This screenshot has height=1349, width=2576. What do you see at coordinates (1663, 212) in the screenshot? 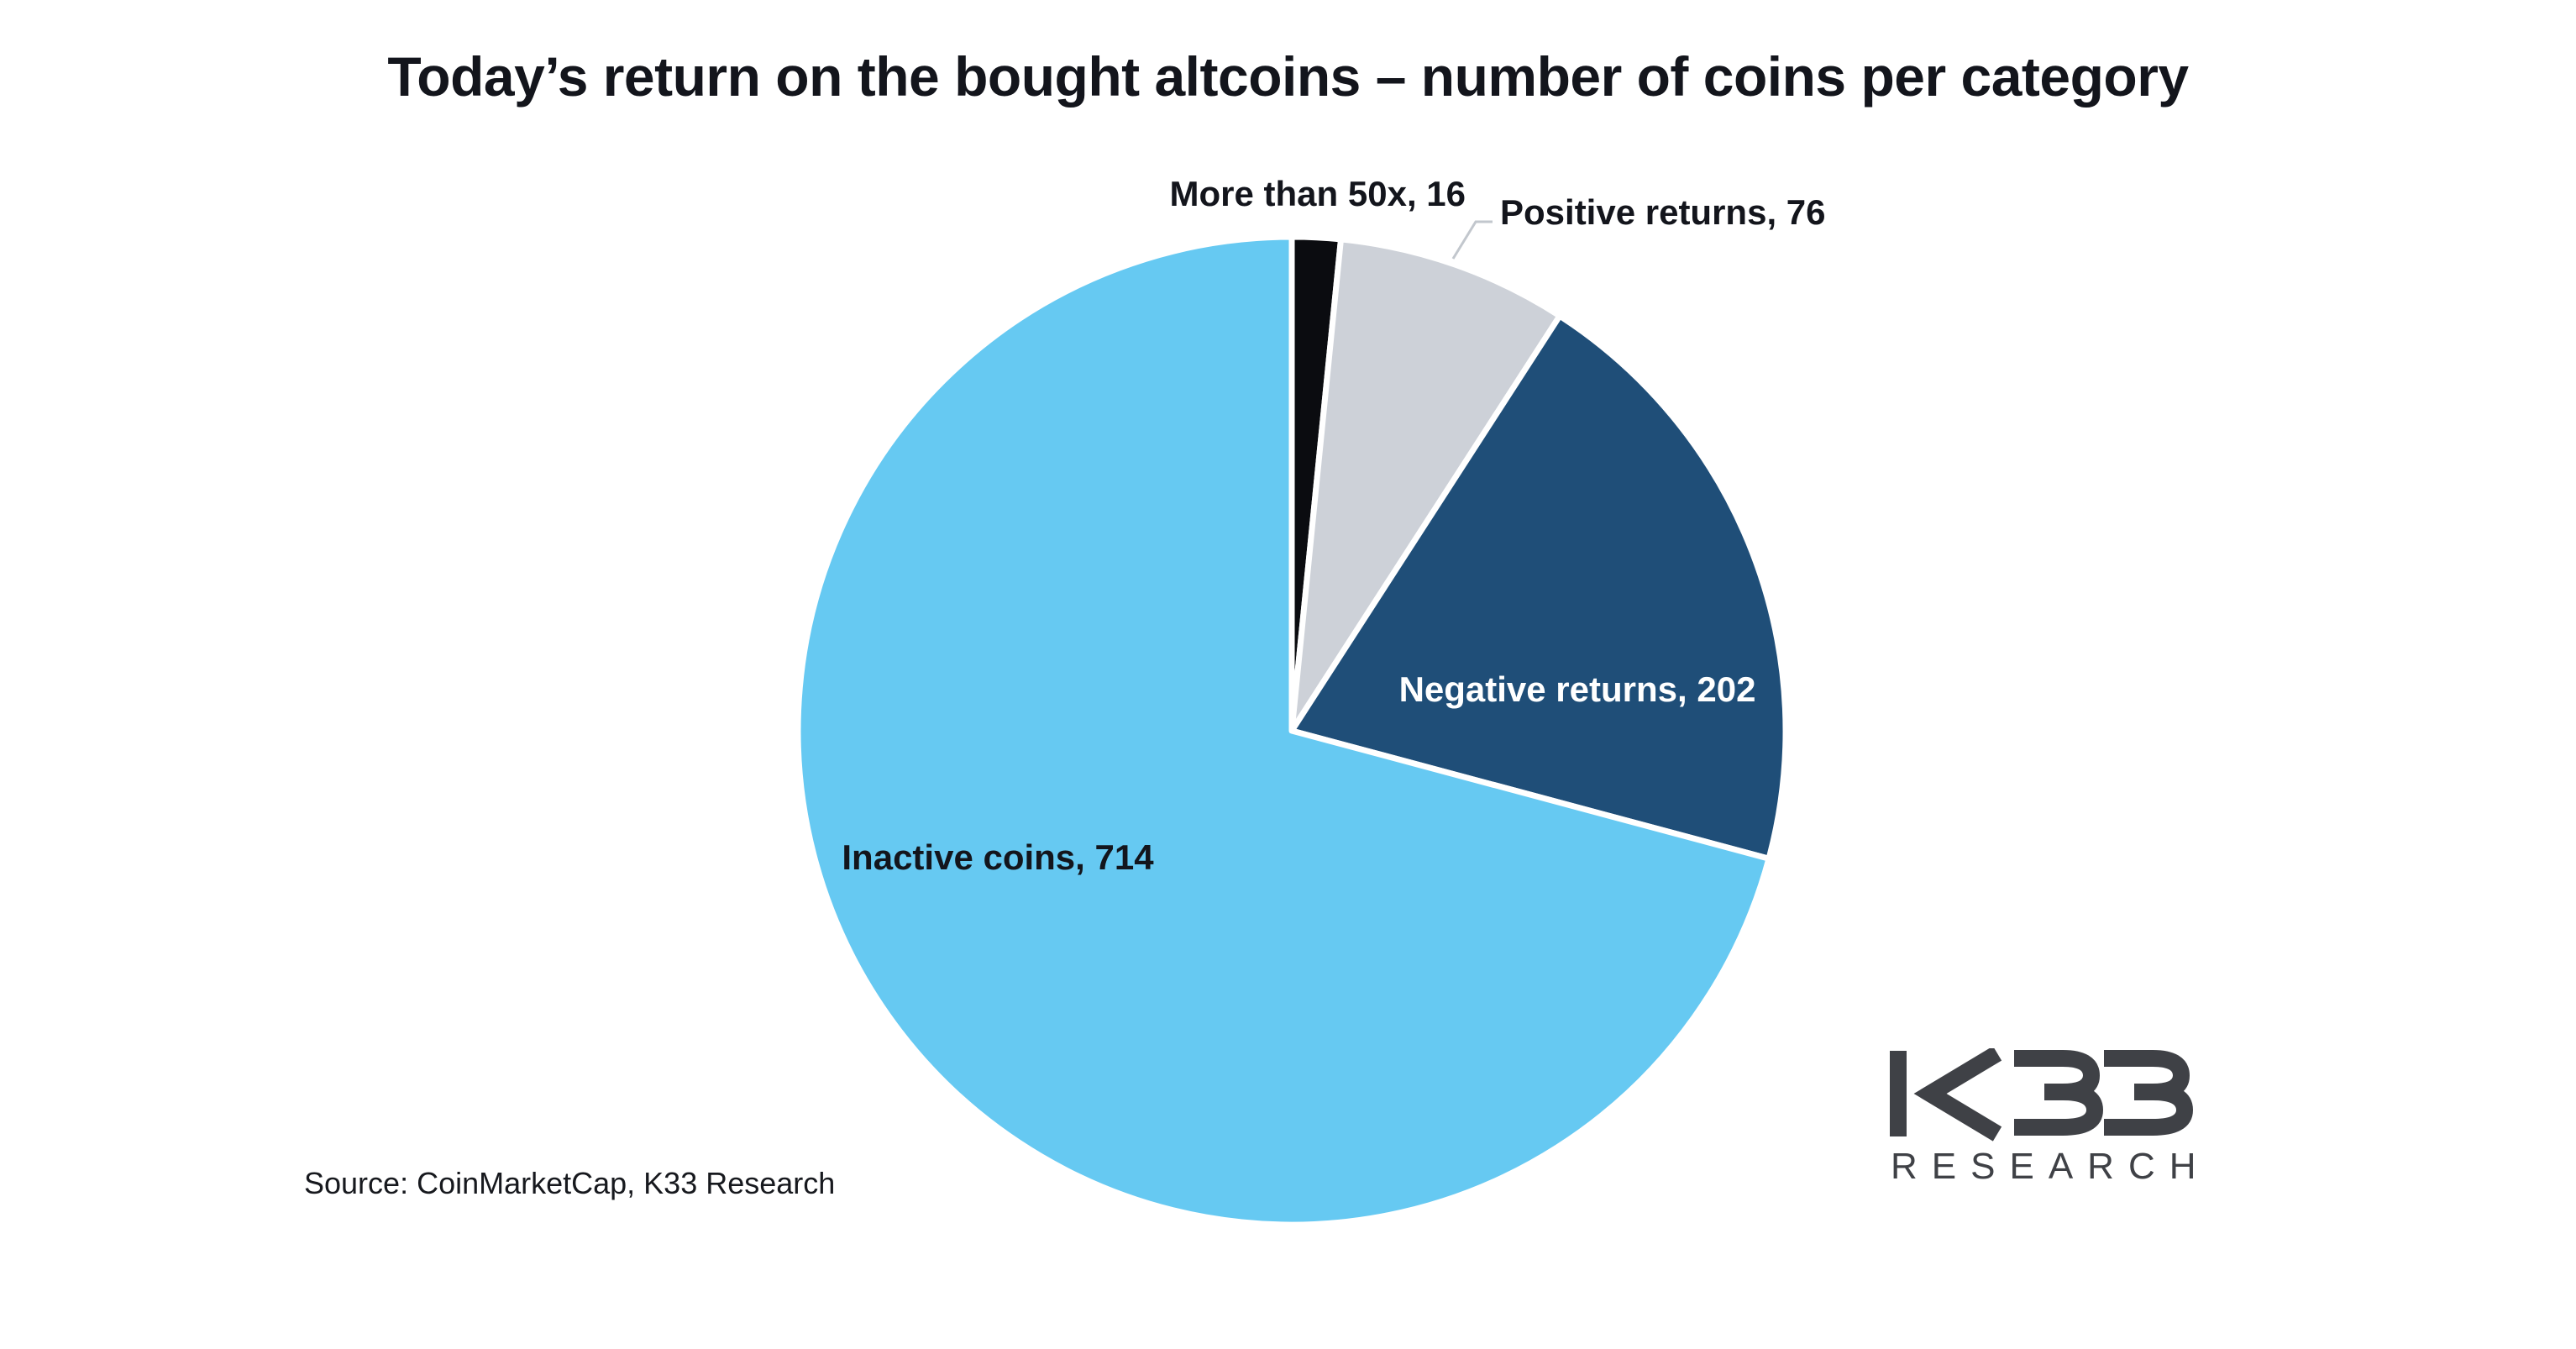
I see `data-label-positive-returns: Positive returns, 76` at bounding box center [1663, 212].